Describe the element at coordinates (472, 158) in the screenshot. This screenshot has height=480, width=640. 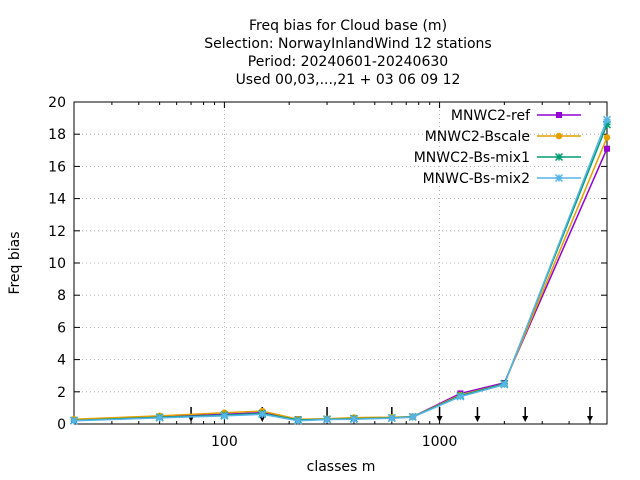
I see `legend-label: MNWC2-Bs-mix1` at that location.